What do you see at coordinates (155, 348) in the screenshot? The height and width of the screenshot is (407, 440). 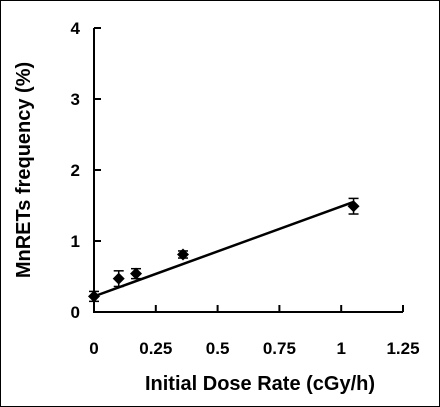 I see `x-tick-label: 0.25` at bounding box center [155, 348].